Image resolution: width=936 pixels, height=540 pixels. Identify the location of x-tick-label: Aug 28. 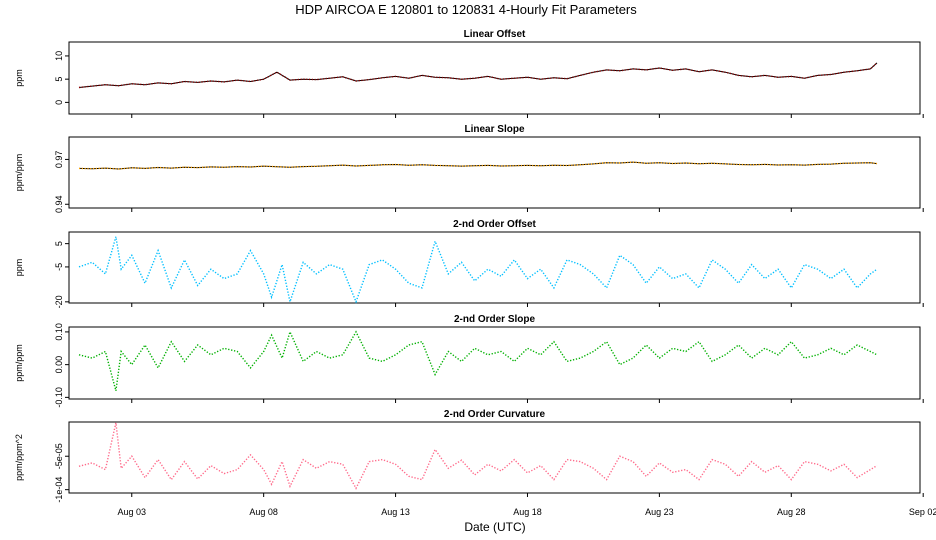
(791, 512).